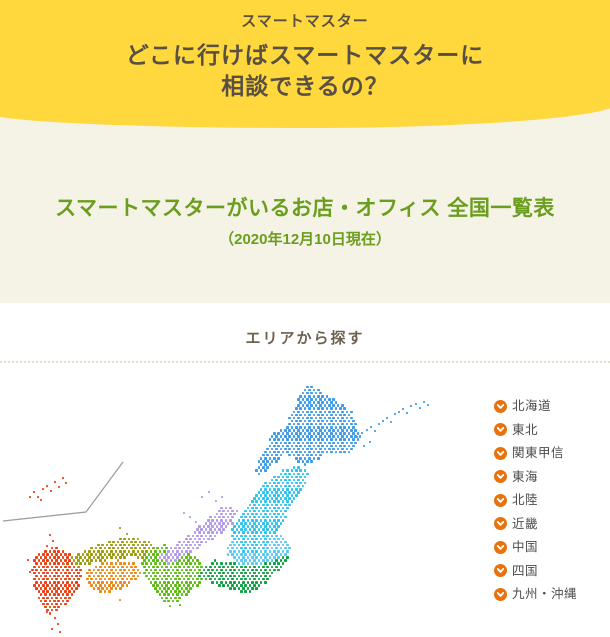 This screenshot has width=610, height=637. Describe the element at coordinates (552, 453) in the screenshot. I see `region-link-kanto-koshin: 関東甲信` at that location.